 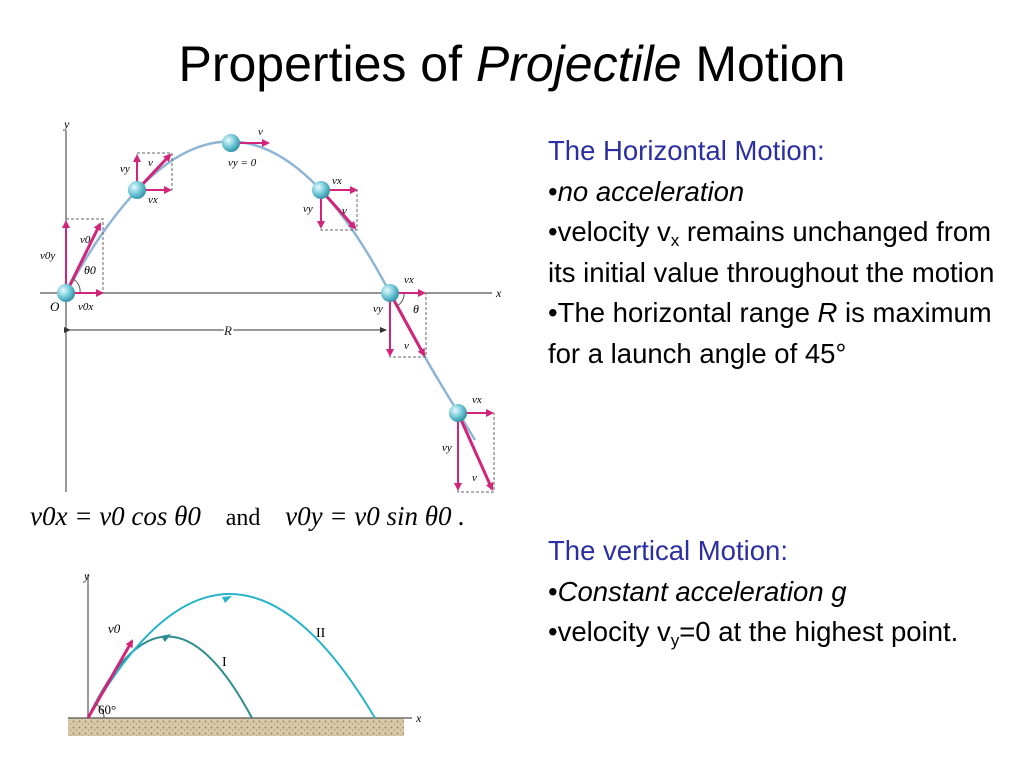 I want to click on range-label: R, so click(x=227, y=330).